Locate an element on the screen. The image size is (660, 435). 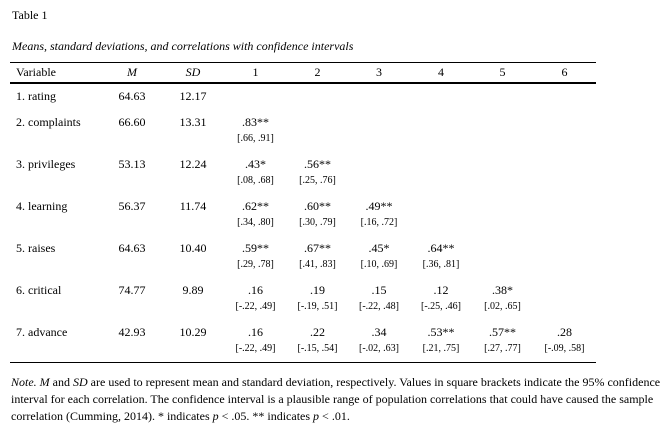
variable-label: 1. rating is located at coordinates (36, 96).